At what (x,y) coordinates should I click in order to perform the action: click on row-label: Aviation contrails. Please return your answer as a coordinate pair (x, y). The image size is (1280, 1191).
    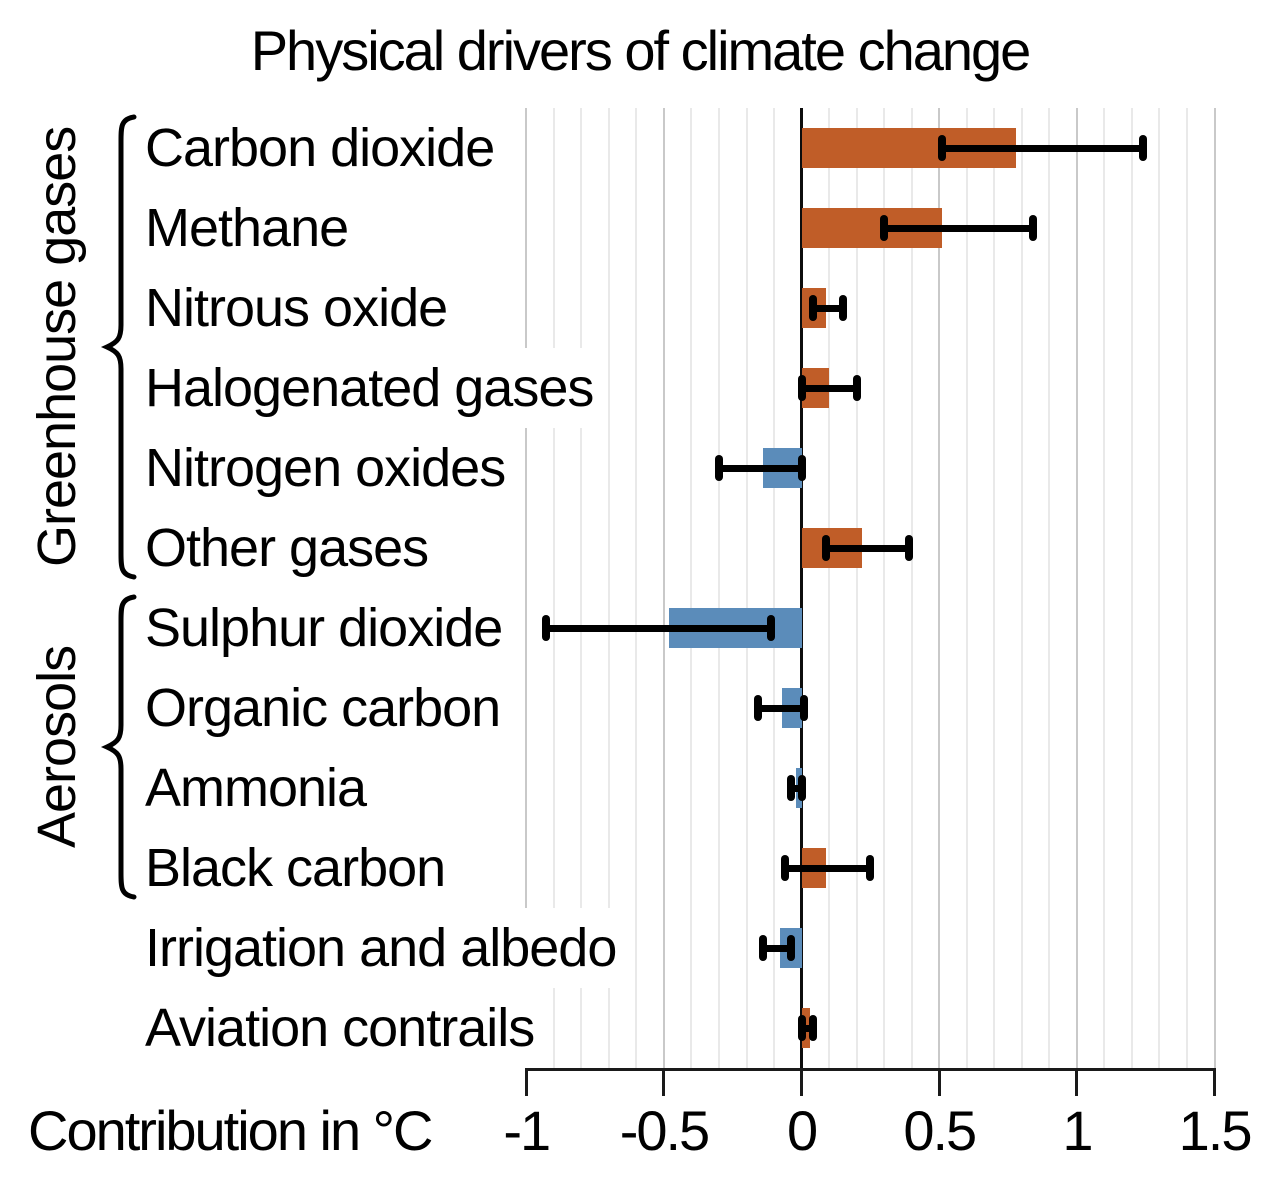
    Looking at the image, I should click on (345, 1028).